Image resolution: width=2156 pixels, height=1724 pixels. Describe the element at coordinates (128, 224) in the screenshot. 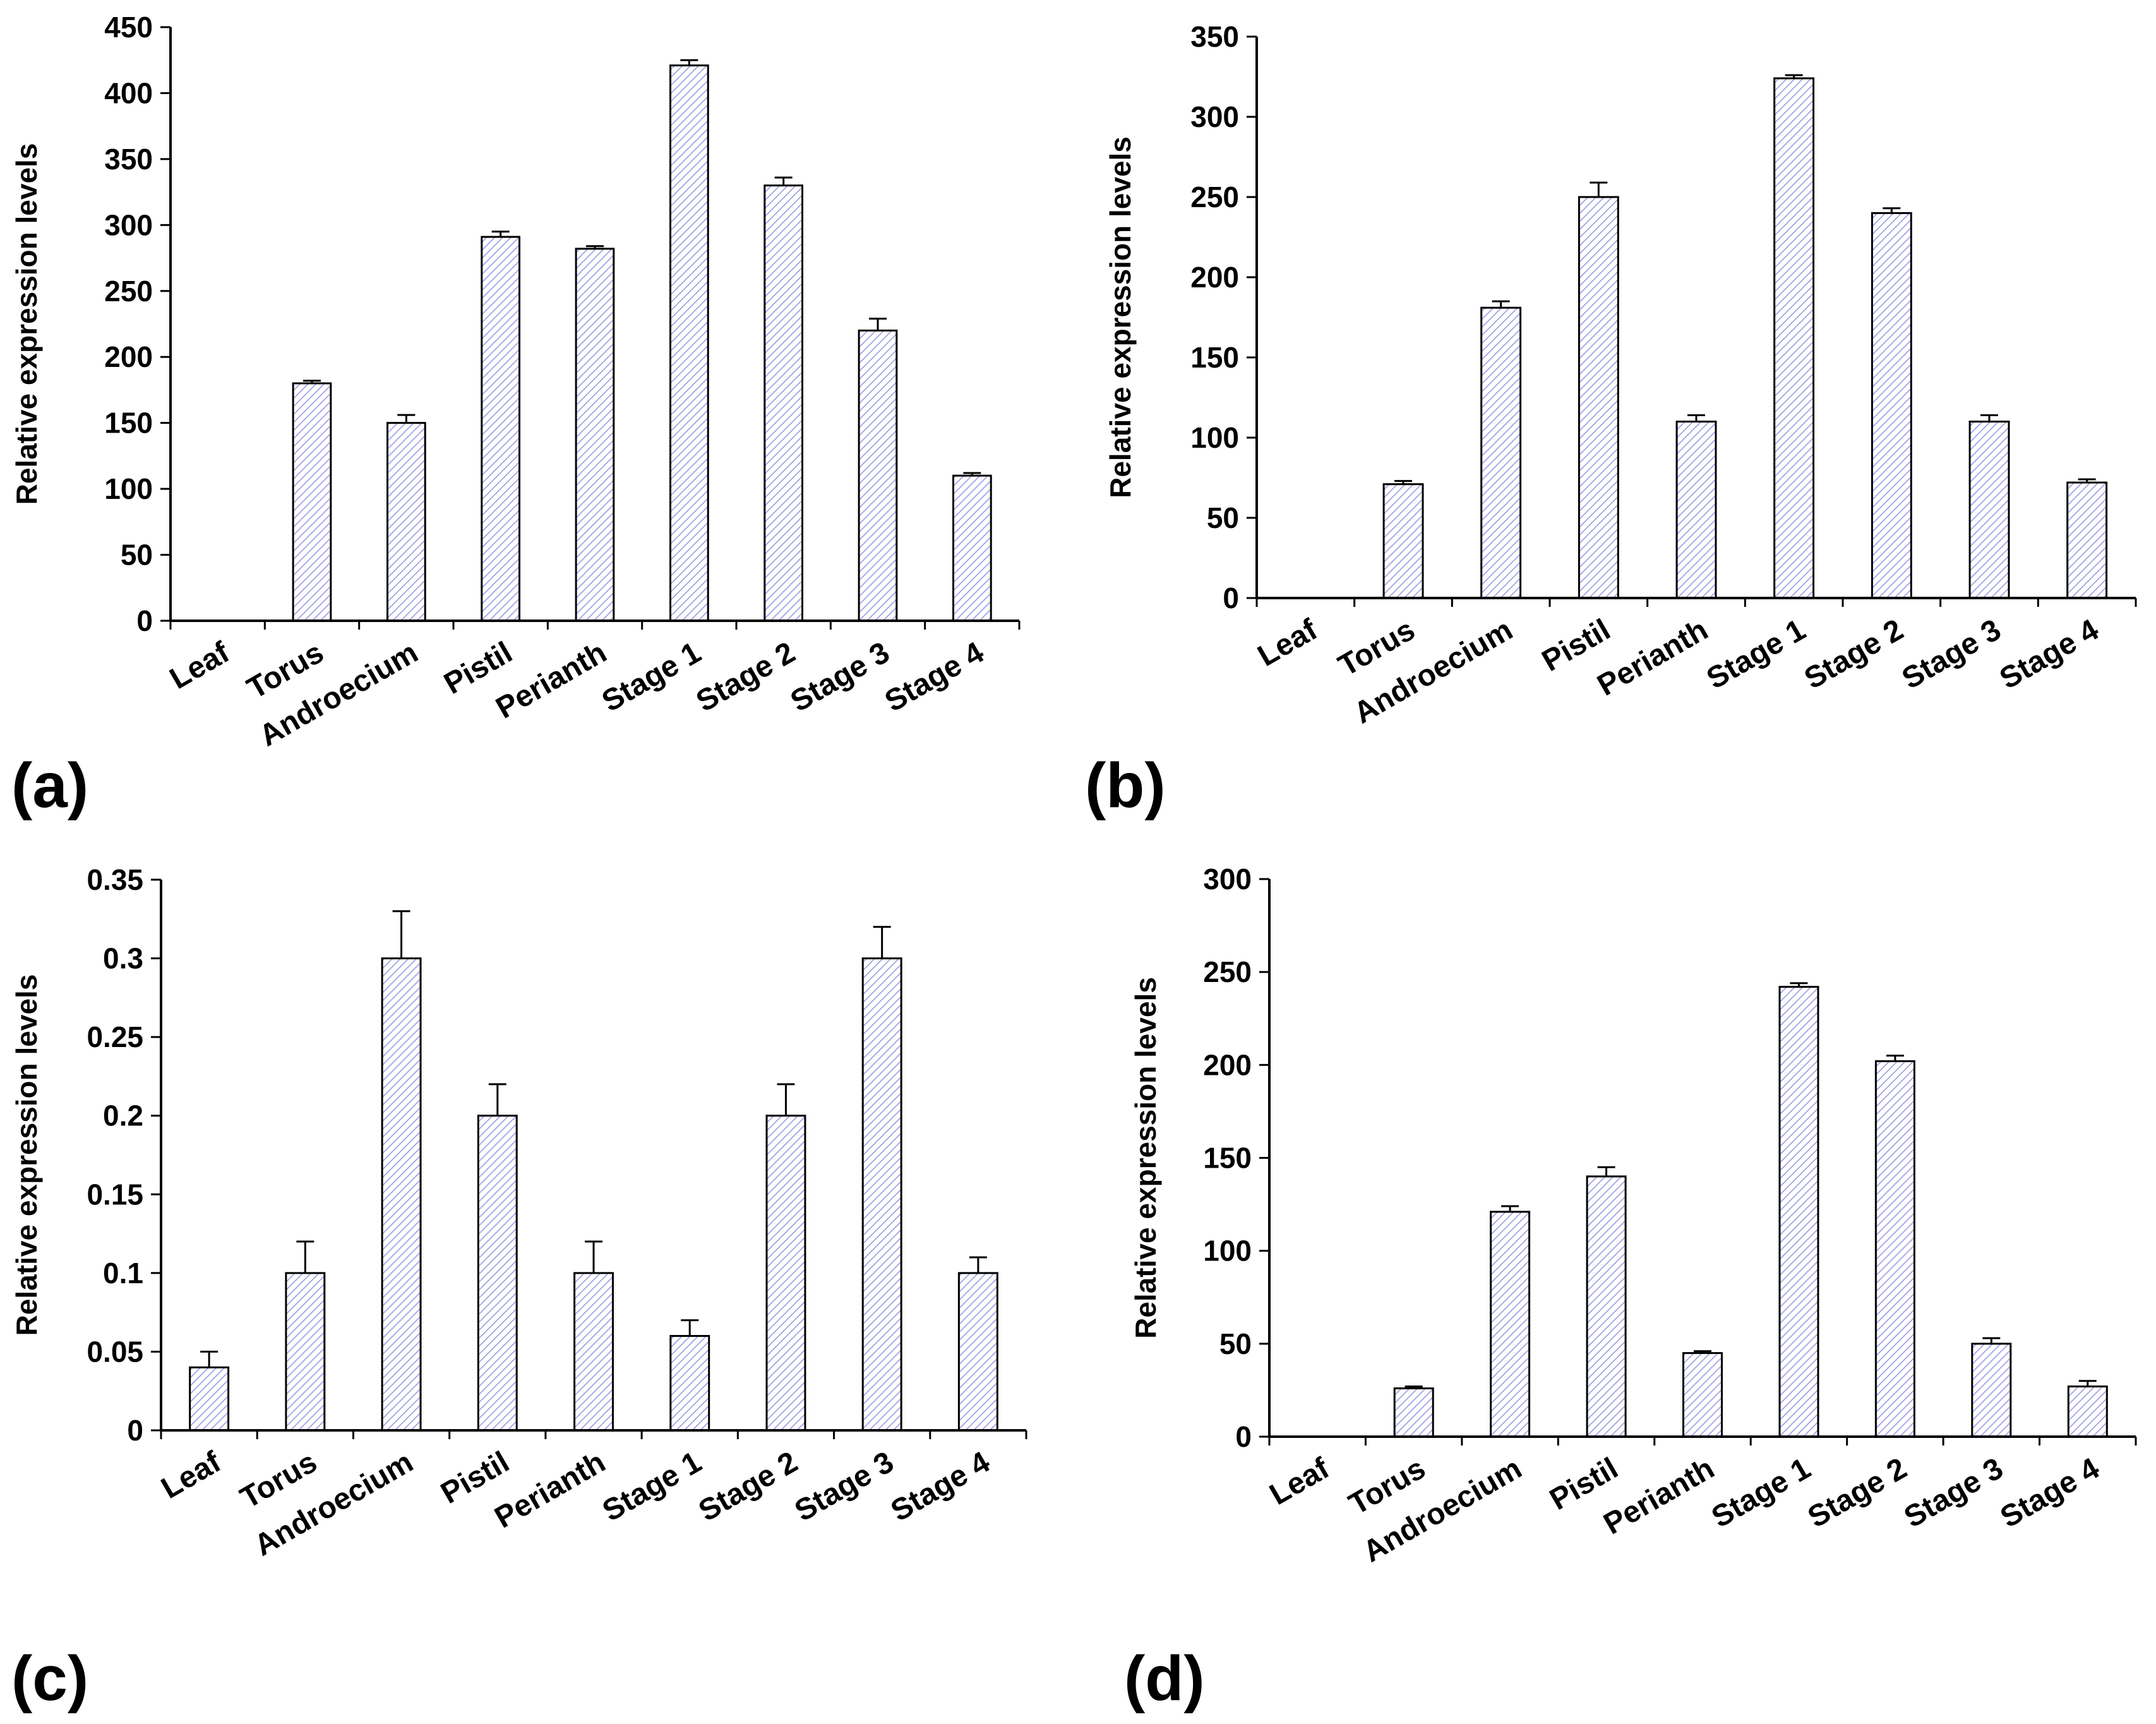

I see `y-tick-label-a-6: 300` at that location.